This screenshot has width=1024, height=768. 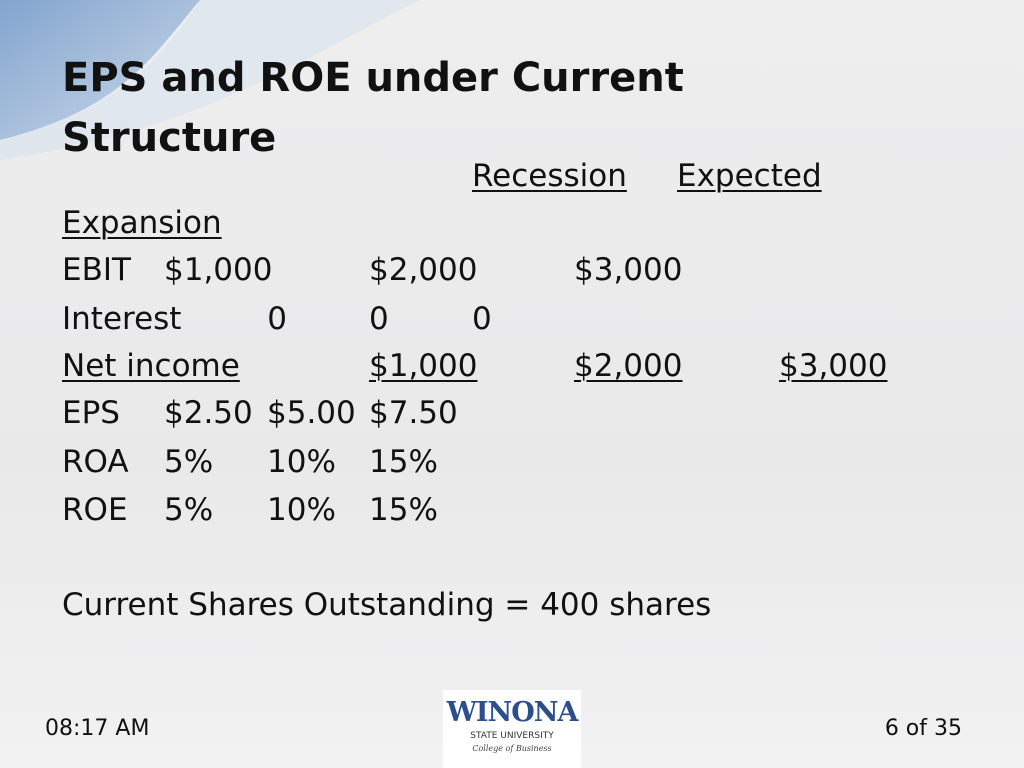 I want to click on cell: $7.50, so click(x=413, y=413).